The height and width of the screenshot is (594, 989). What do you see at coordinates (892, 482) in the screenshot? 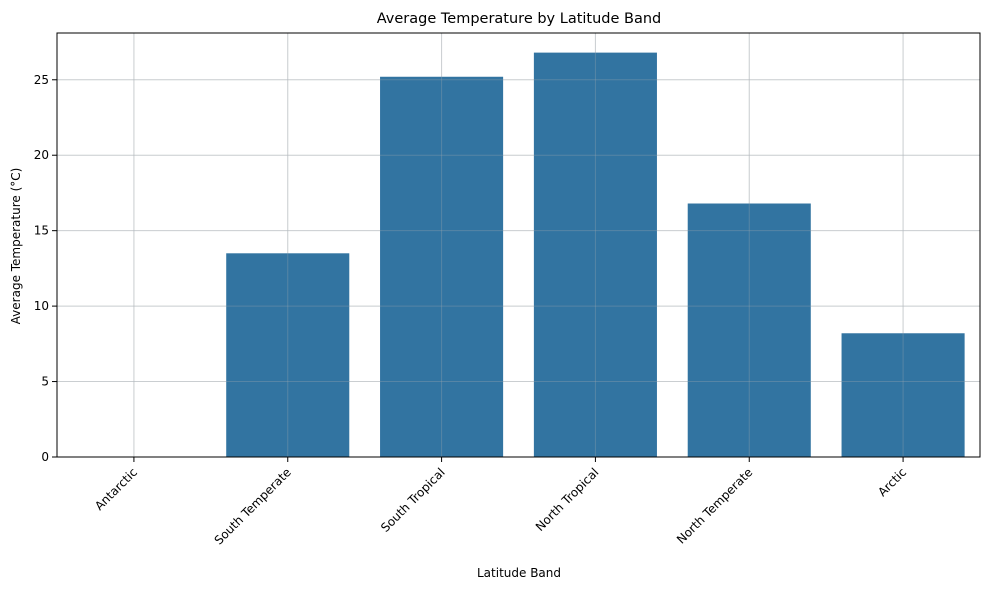
I see `x-tick-label: Arctic` at bounding box center [892, 482].